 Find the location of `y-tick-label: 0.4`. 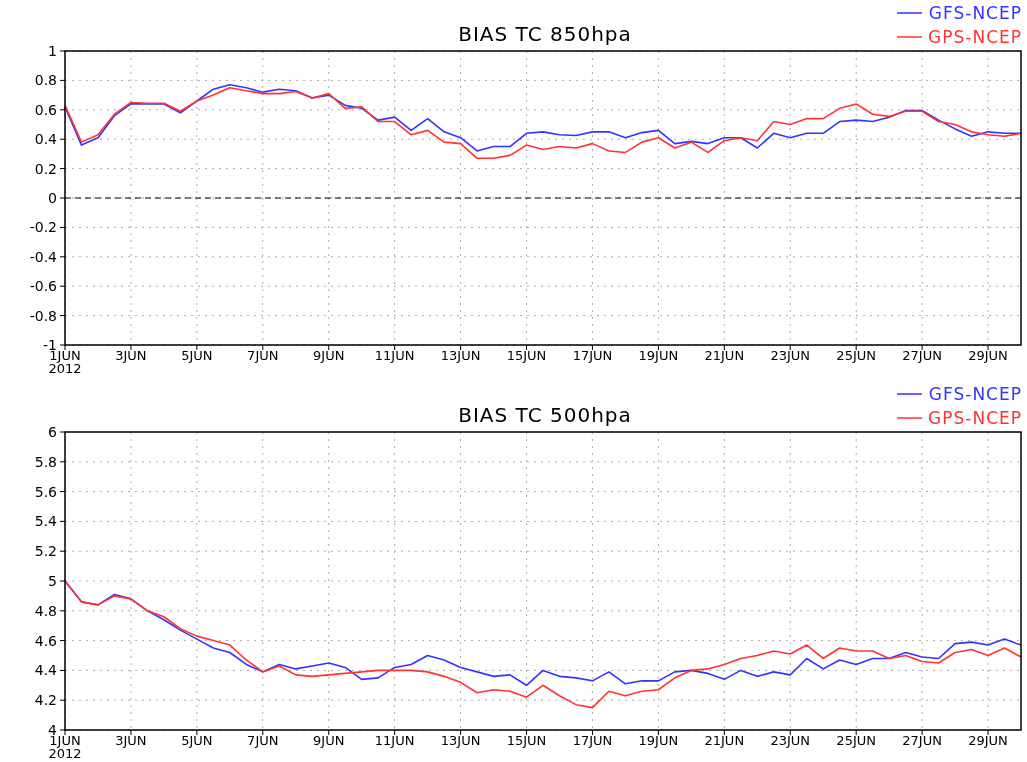

y-tick-label: 0.4 is located at coordinates (46, 139).